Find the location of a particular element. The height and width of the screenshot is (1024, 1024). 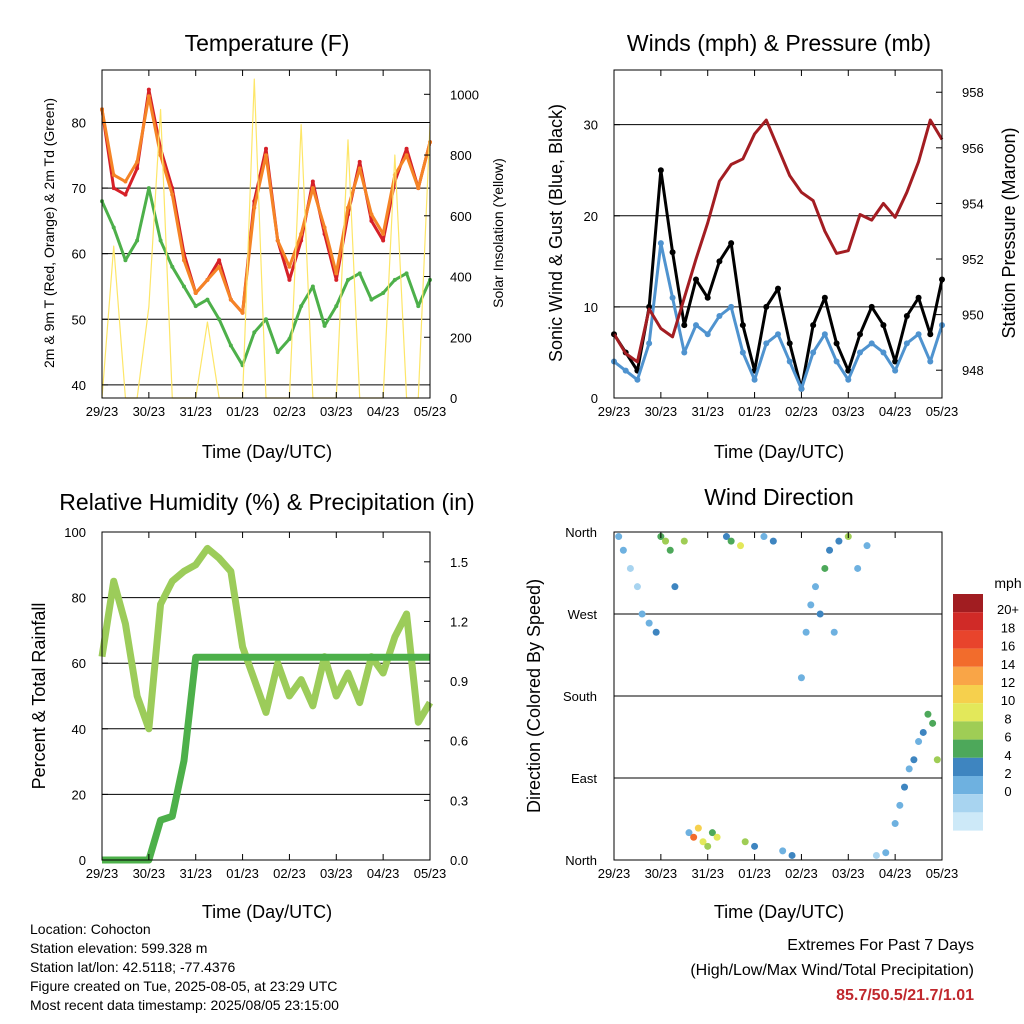

x-tick-label: 30/23 is located at coordinates (149, 411).